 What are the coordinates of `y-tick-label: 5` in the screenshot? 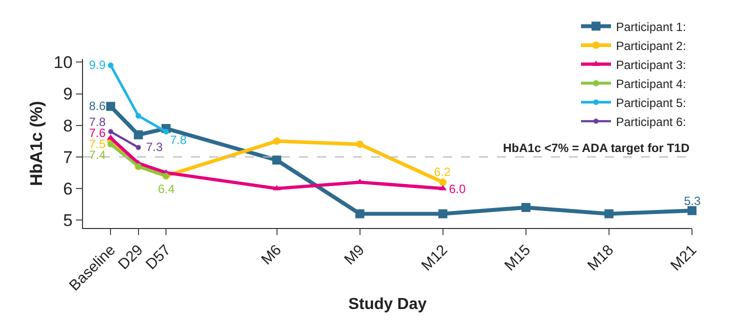 It's located at (68, 220).